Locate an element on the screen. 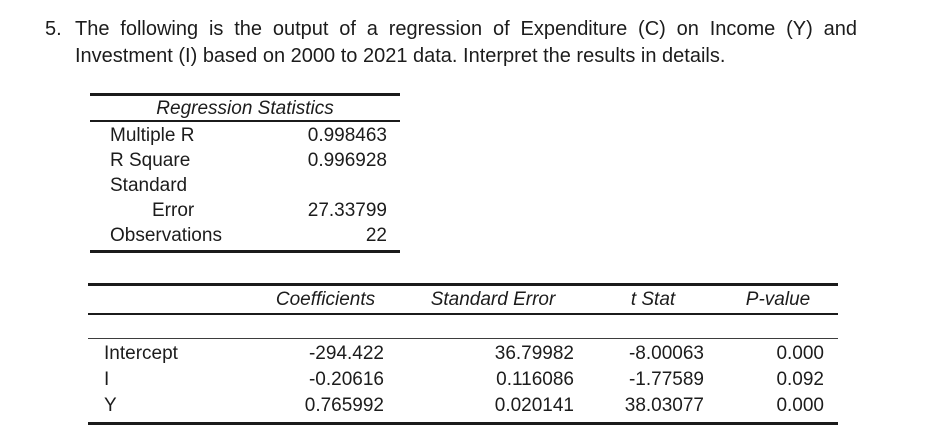  table-row: Standard is located at coordinates (245, 185).